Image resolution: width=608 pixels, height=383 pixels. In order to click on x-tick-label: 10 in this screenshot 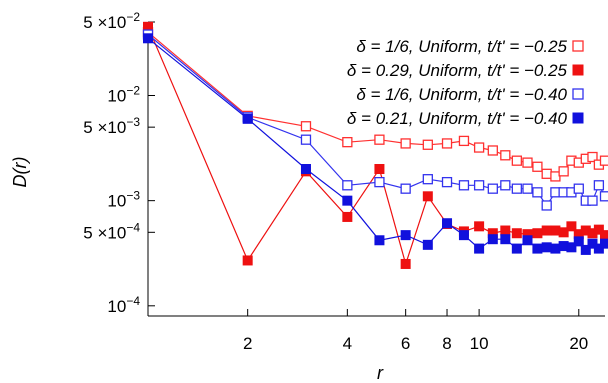, I will do `click(479, 343)`.